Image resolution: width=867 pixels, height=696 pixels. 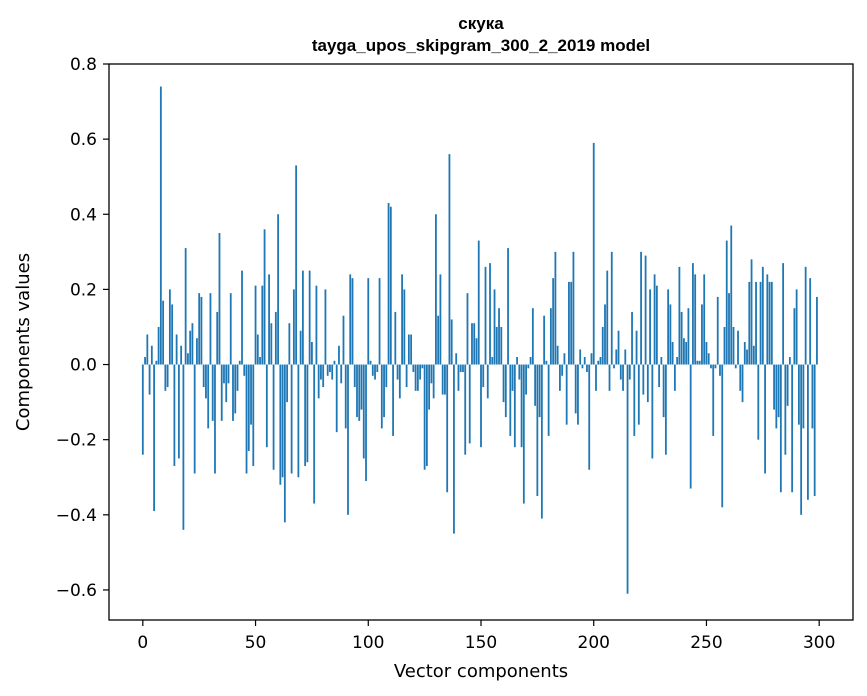 What do you see at coordinates (82, 328) in the screenshot?
I see `y-axis-ticks: −0.6 −0.4 −0.2 0.0 0.2 0.4 0.6 0.8` at bounding box center [82, 328].